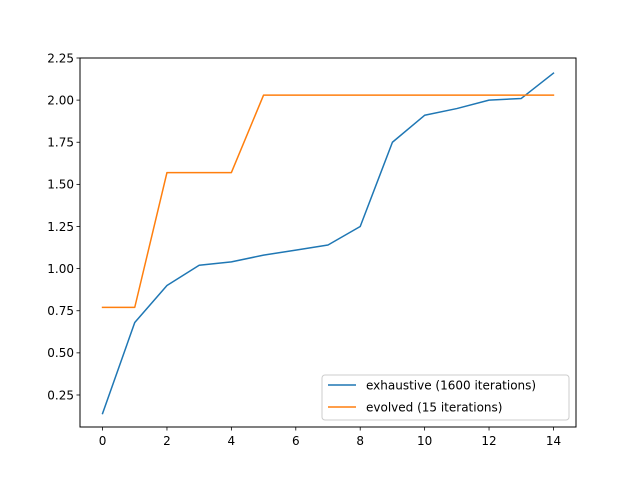 The height and width of the screenshot is (480, 640). What do you see at coordinates (434, 408) in the screenshot?
I see `legend-label: evolved (15 iterations)` at bounding box center [434, 408].